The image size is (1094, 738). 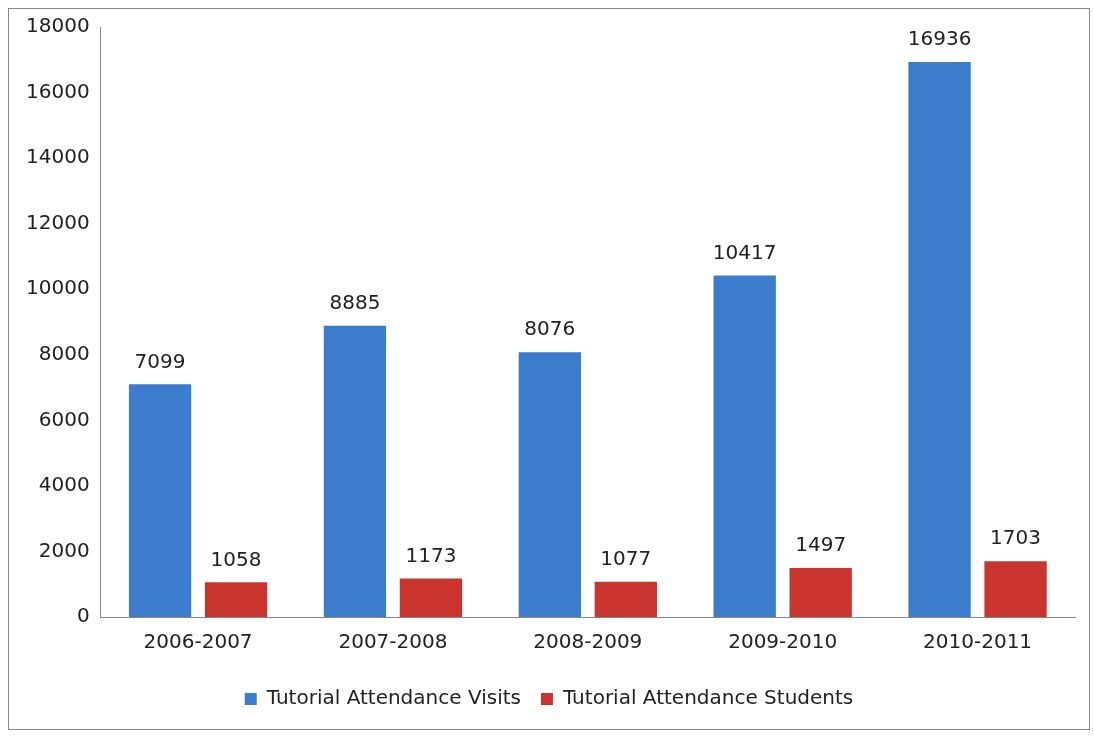 What do you see at coordinates (58, 25) in the screenshot?
I see `y-tick-label: 18000` at bounding box center [58, 25].